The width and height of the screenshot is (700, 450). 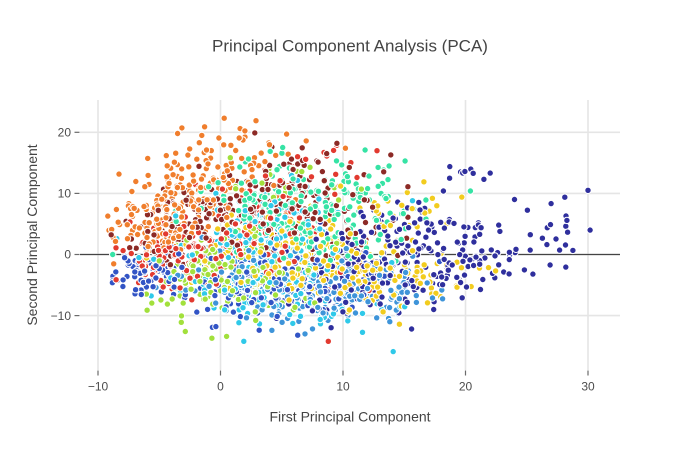 I want to click on svg-text: Second Principal Component, so click(x=32, y=234).